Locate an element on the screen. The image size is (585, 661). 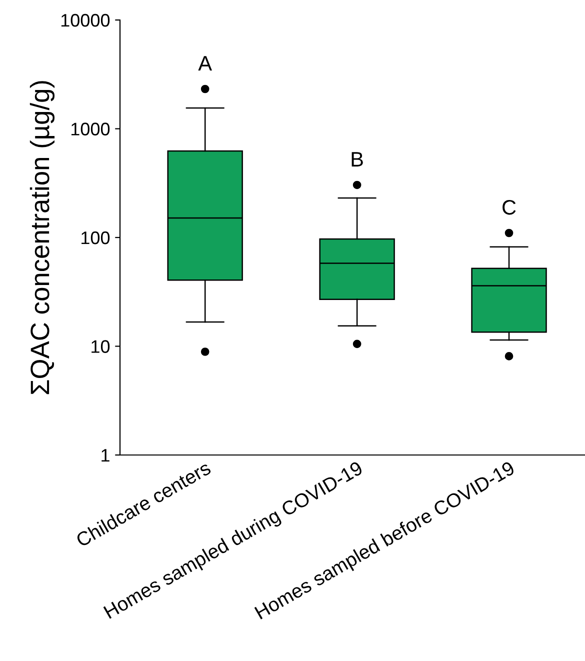
y-tick-label: 1000 is located at coordinates (90, 129).